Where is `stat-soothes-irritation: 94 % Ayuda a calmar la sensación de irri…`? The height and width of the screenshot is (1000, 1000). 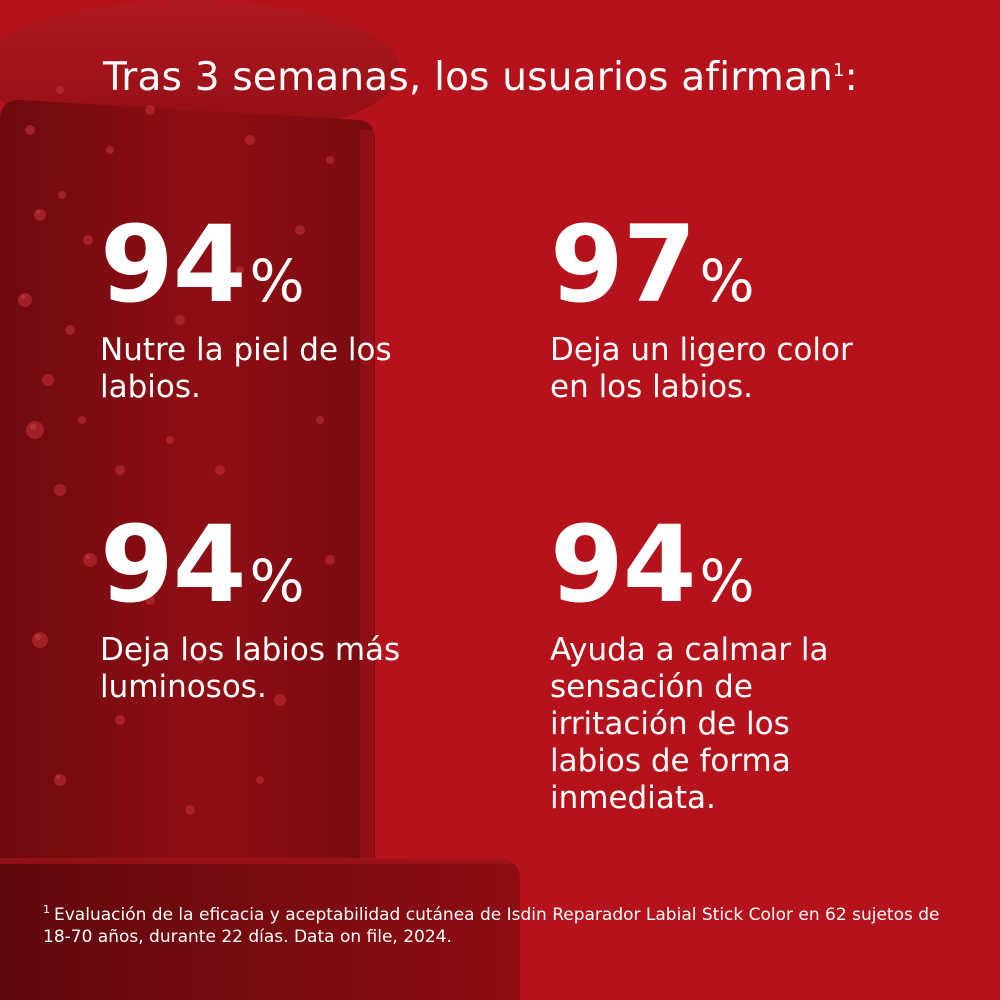
stat-soothes-irritation: 94 % Ayuda a calmar la sensación de irri… is located at coordinates (740, 664).